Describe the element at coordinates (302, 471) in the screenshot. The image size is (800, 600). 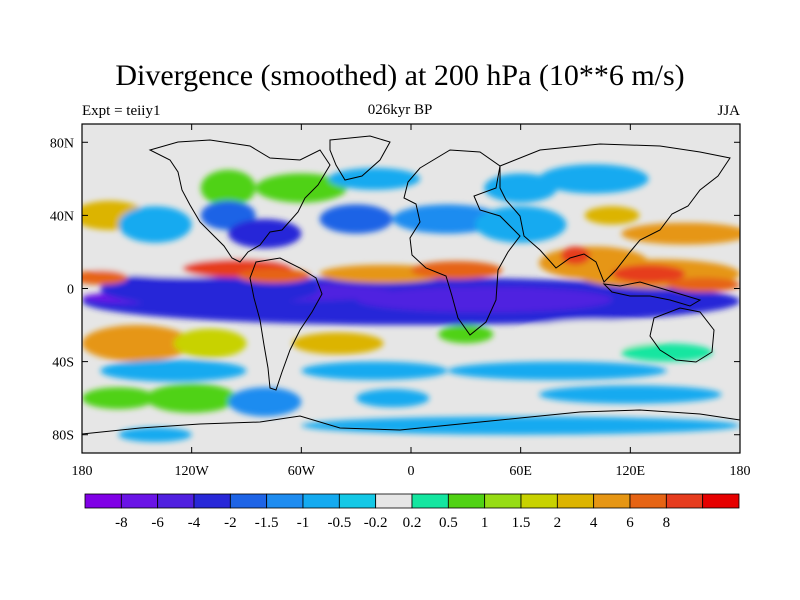
I see `lon-tick-label: 60W` at that location.